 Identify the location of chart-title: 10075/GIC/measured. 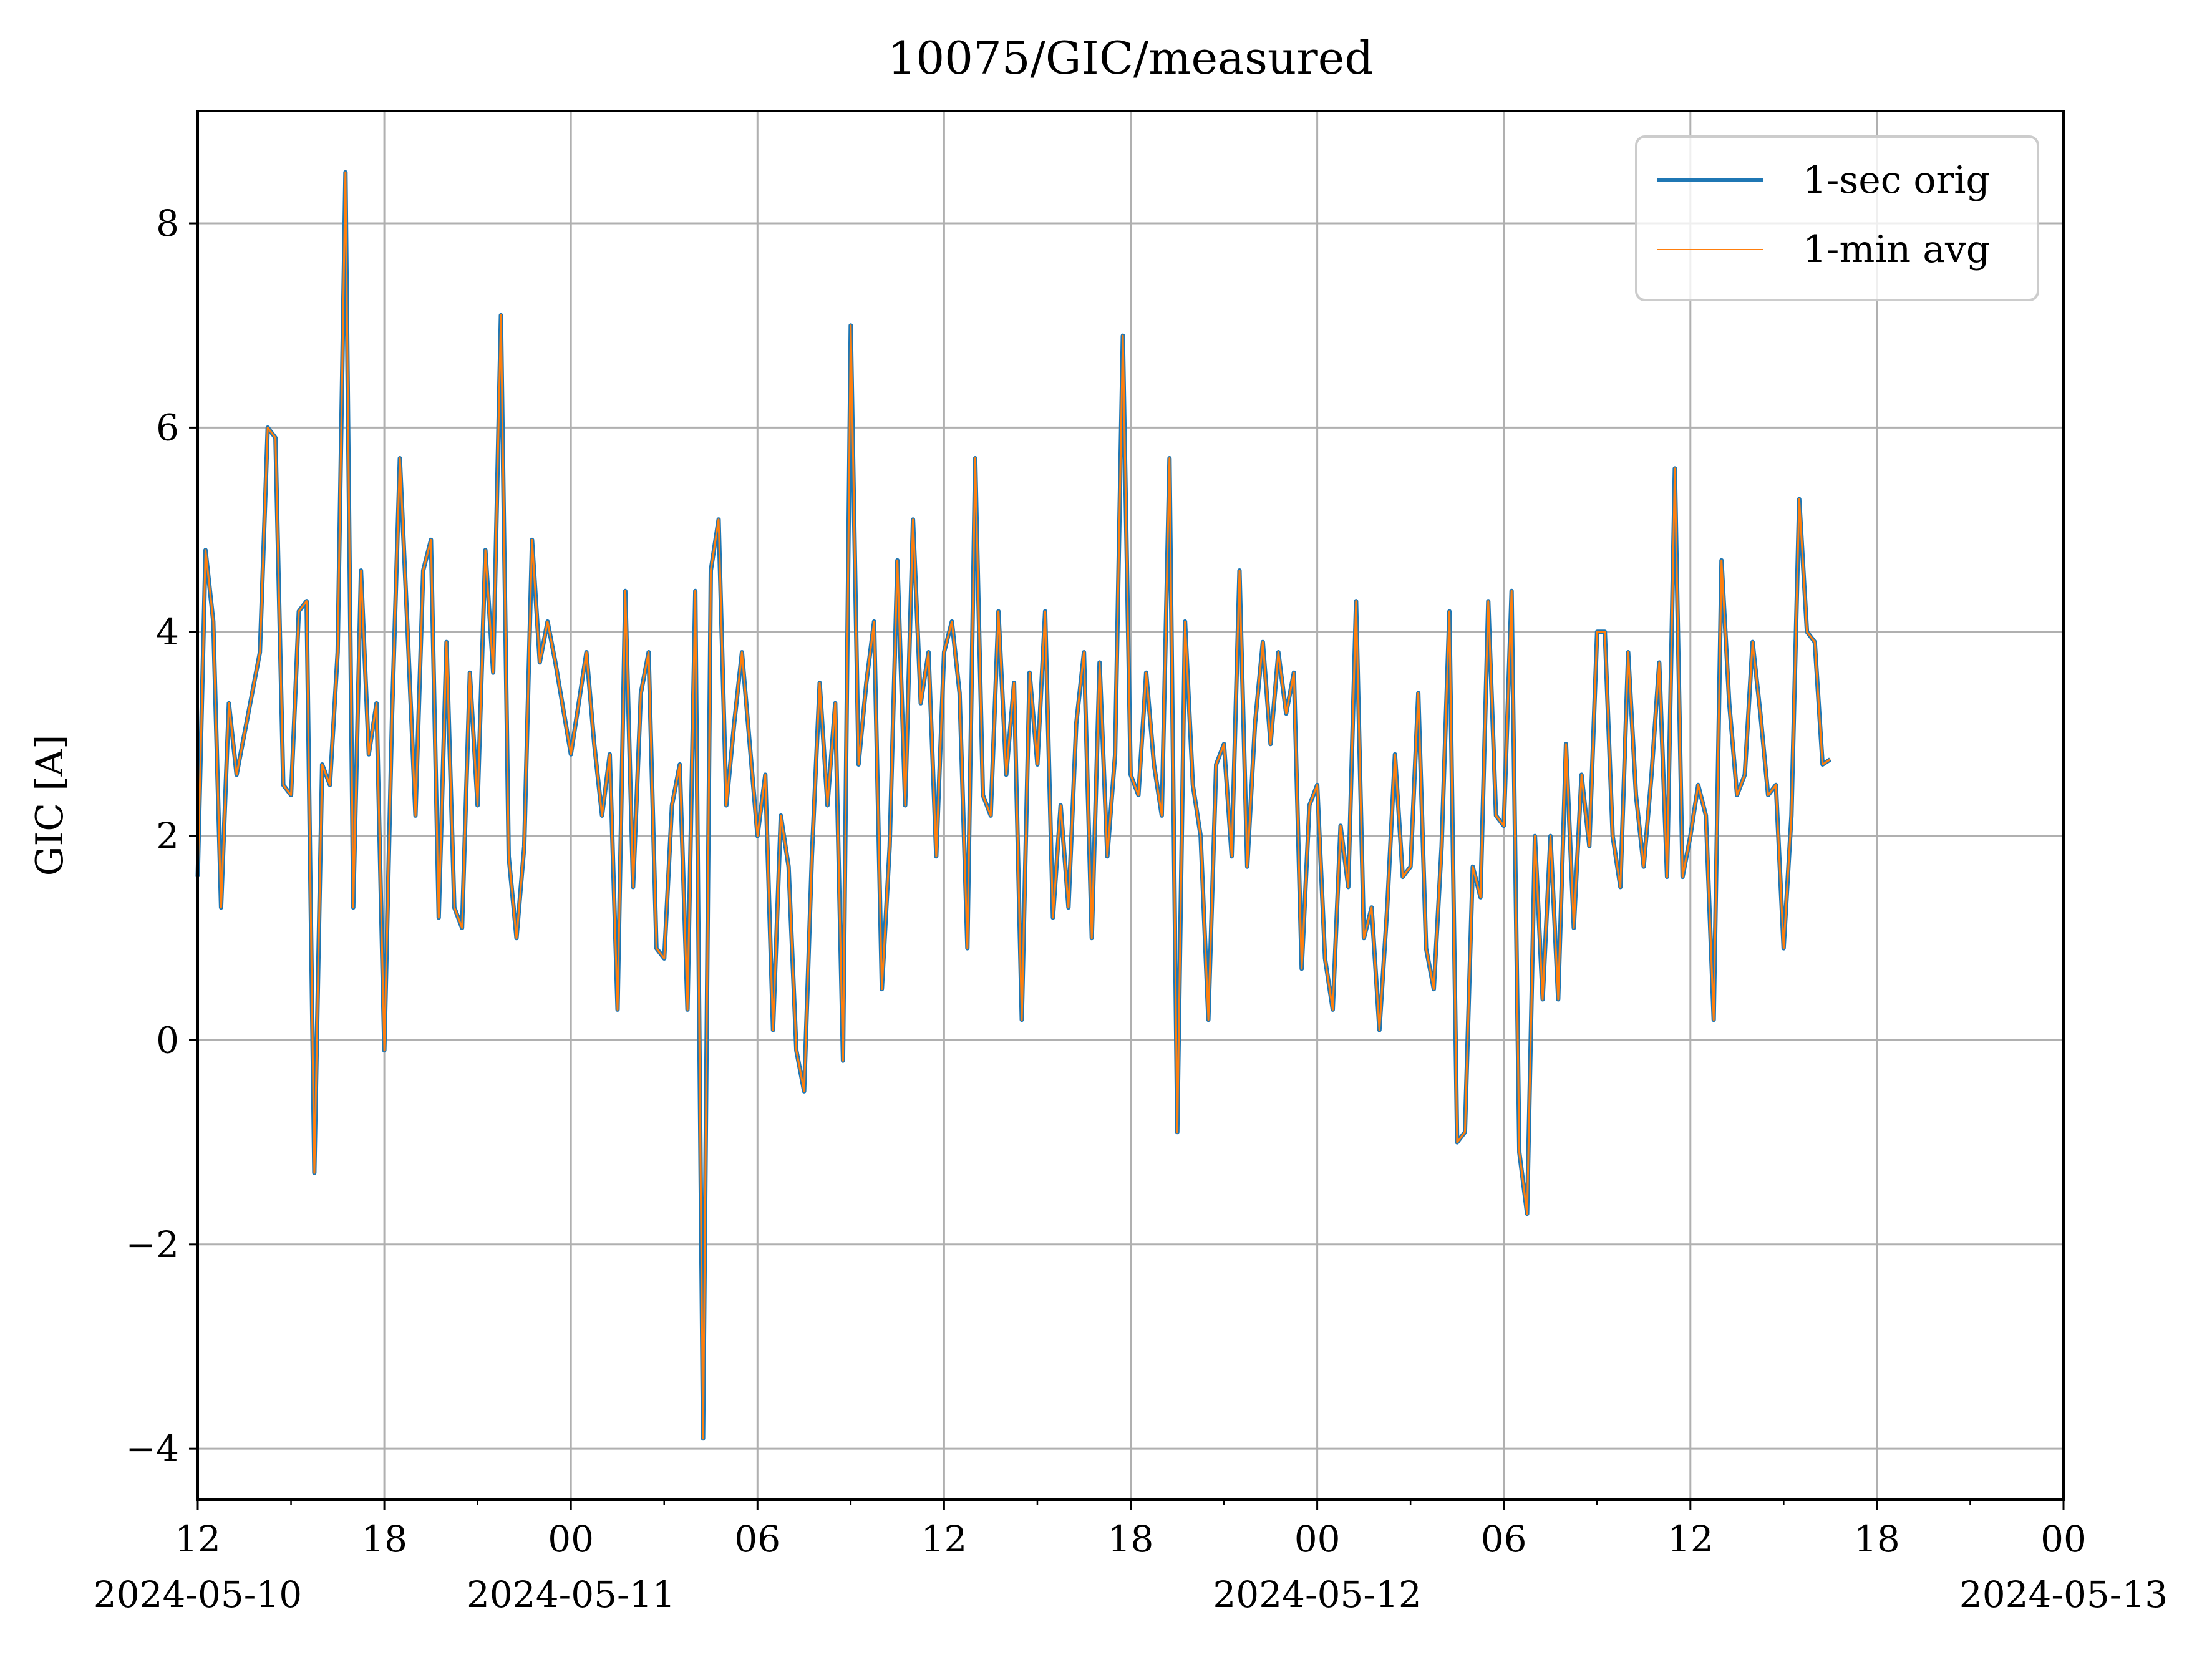
(1131, 58).